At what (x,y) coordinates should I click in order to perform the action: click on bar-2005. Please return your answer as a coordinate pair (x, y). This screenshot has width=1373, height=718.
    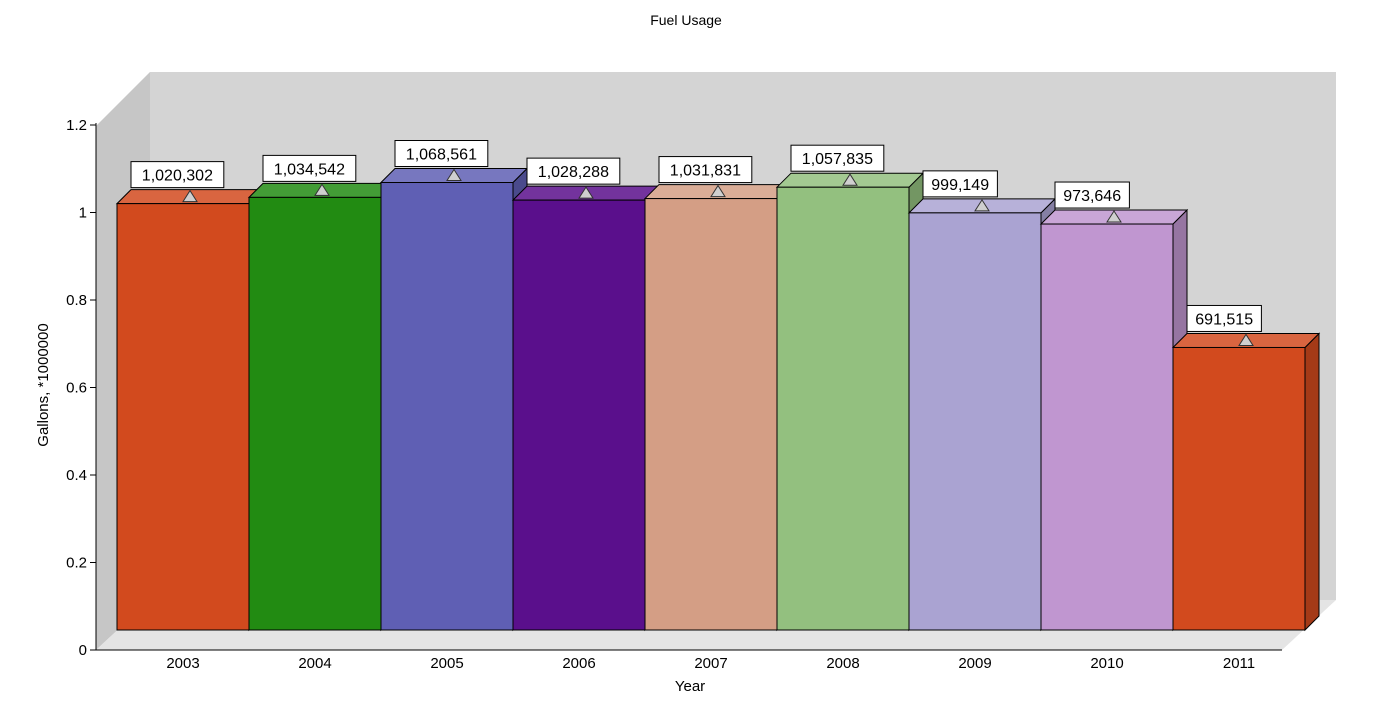
    Looking at the image, I should click on (454, 399).